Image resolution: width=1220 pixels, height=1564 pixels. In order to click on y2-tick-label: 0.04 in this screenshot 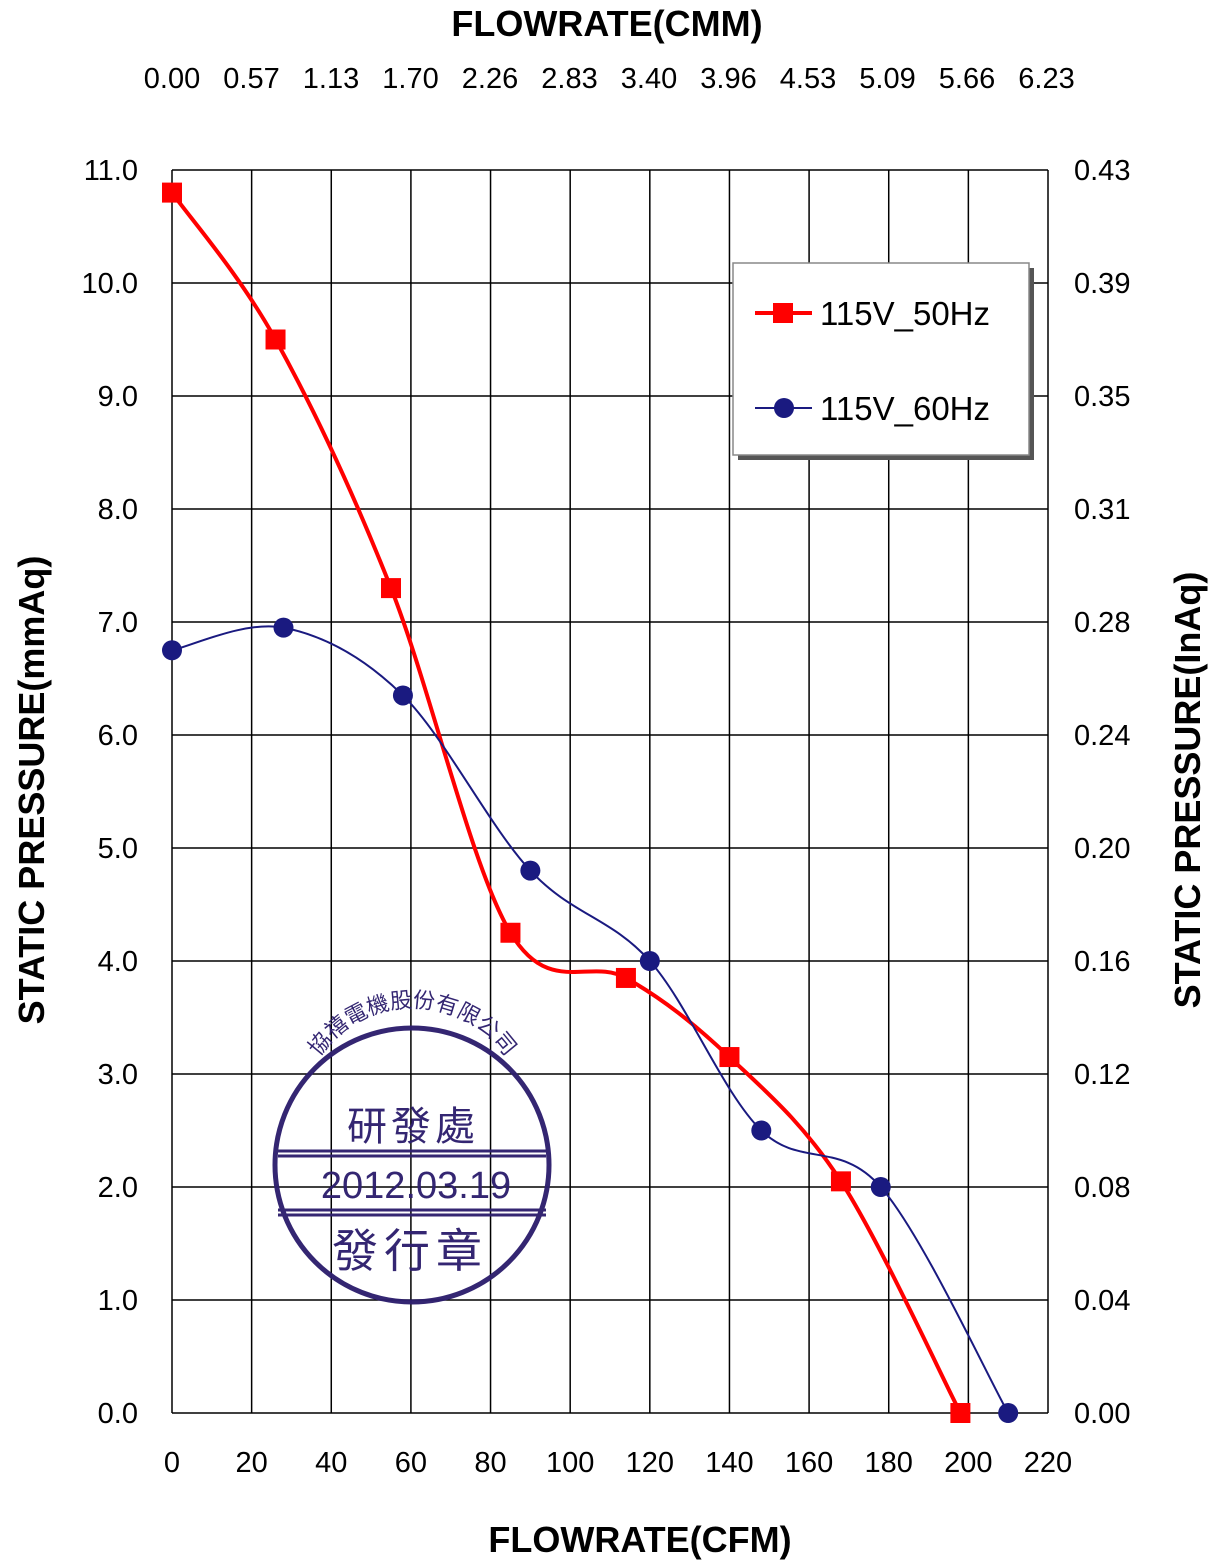, I will do `click(1102, 1301)`.